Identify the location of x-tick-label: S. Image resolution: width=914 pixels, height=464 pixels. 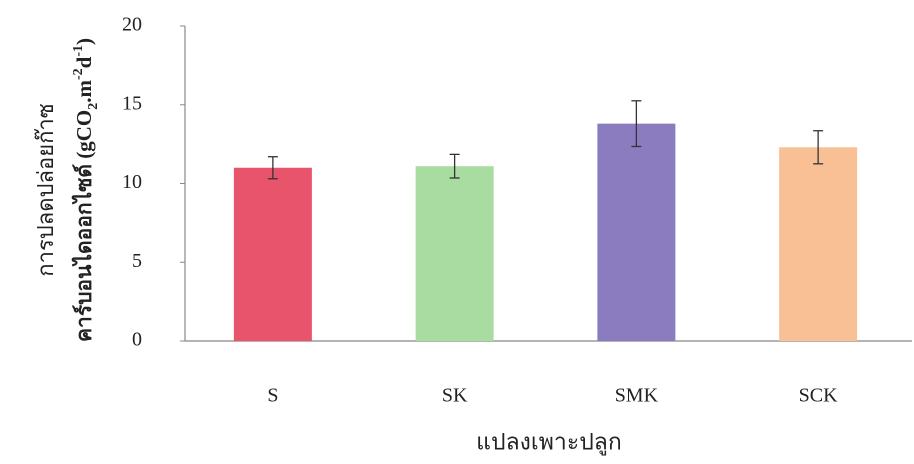
(272, 396).